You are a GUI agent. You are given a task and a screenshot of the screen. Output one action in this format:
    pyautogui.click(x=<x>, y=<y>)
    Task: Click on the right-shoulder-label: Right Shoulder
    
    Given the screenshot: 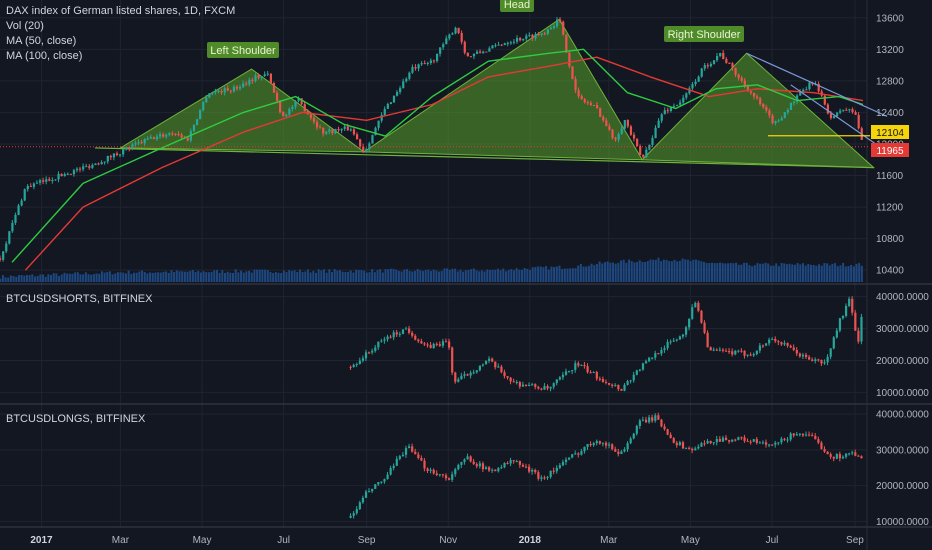 What is the action you would take?
    pyautogui.click(x=704, y=34)
    